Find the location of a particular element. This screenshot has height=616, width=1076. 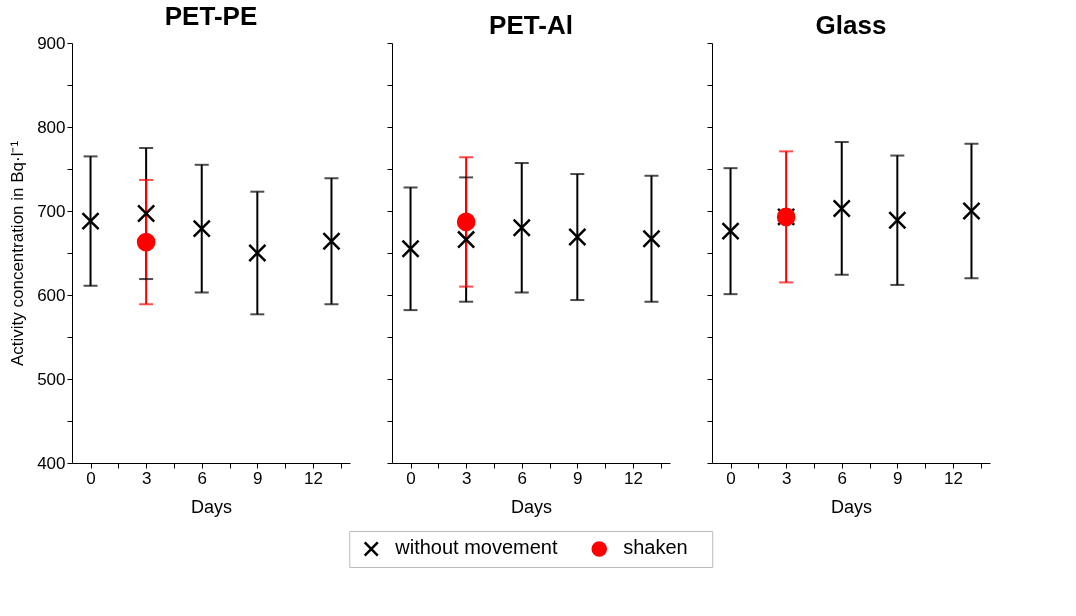

y-tick-label: 400 is located at coordinates (51, 463).